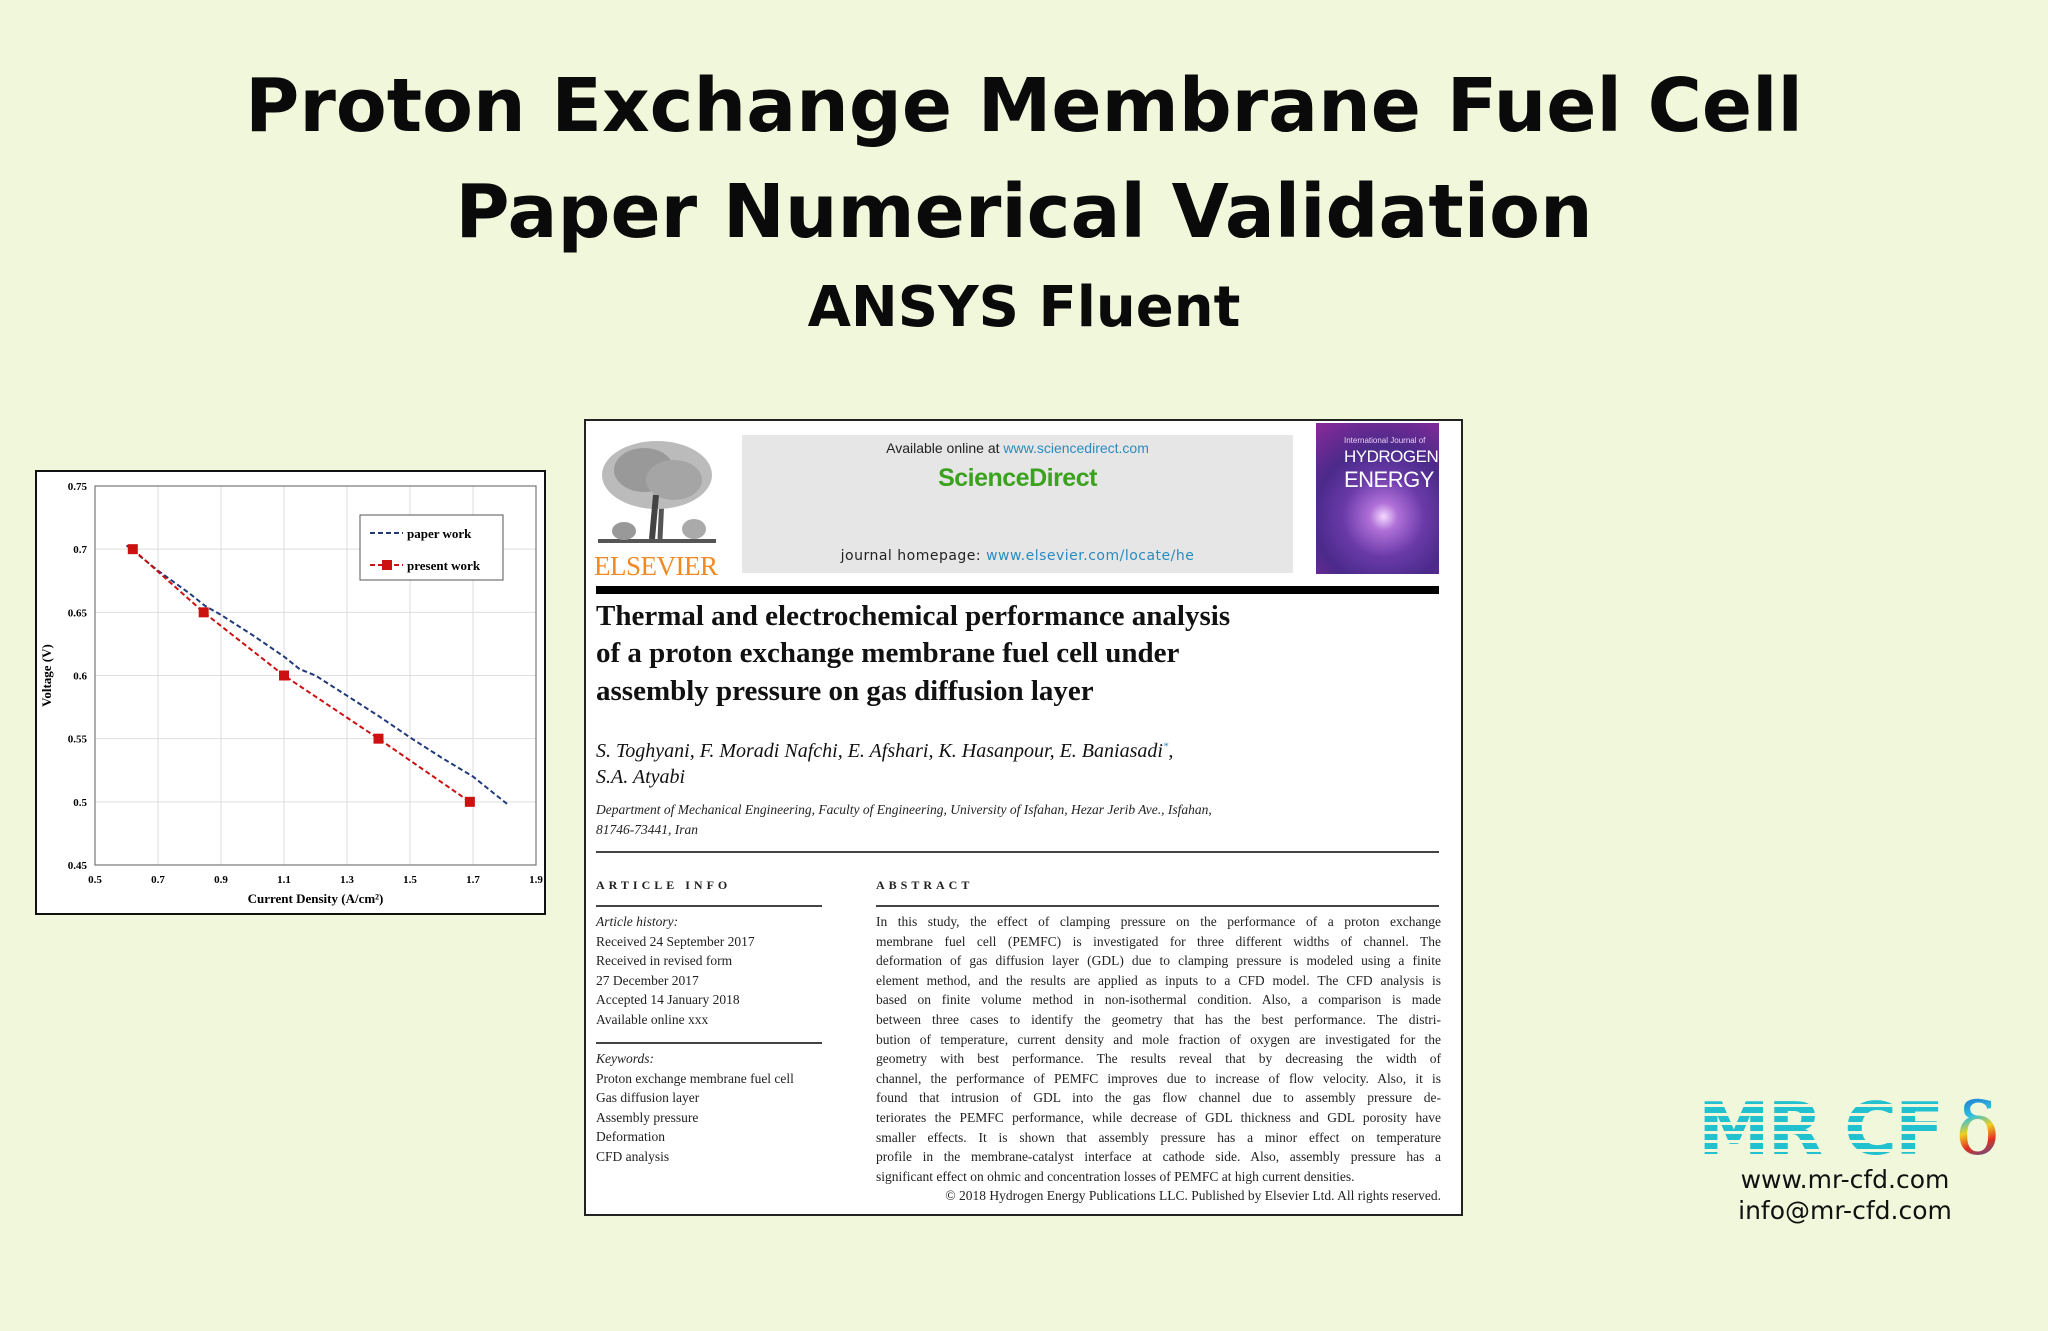 This screenshot has height=1331, width=2048. Describe the element at coordinates (1017, 478) in the screenshot. I see `sciencedirect-logo: ScienceDirect` at that location.